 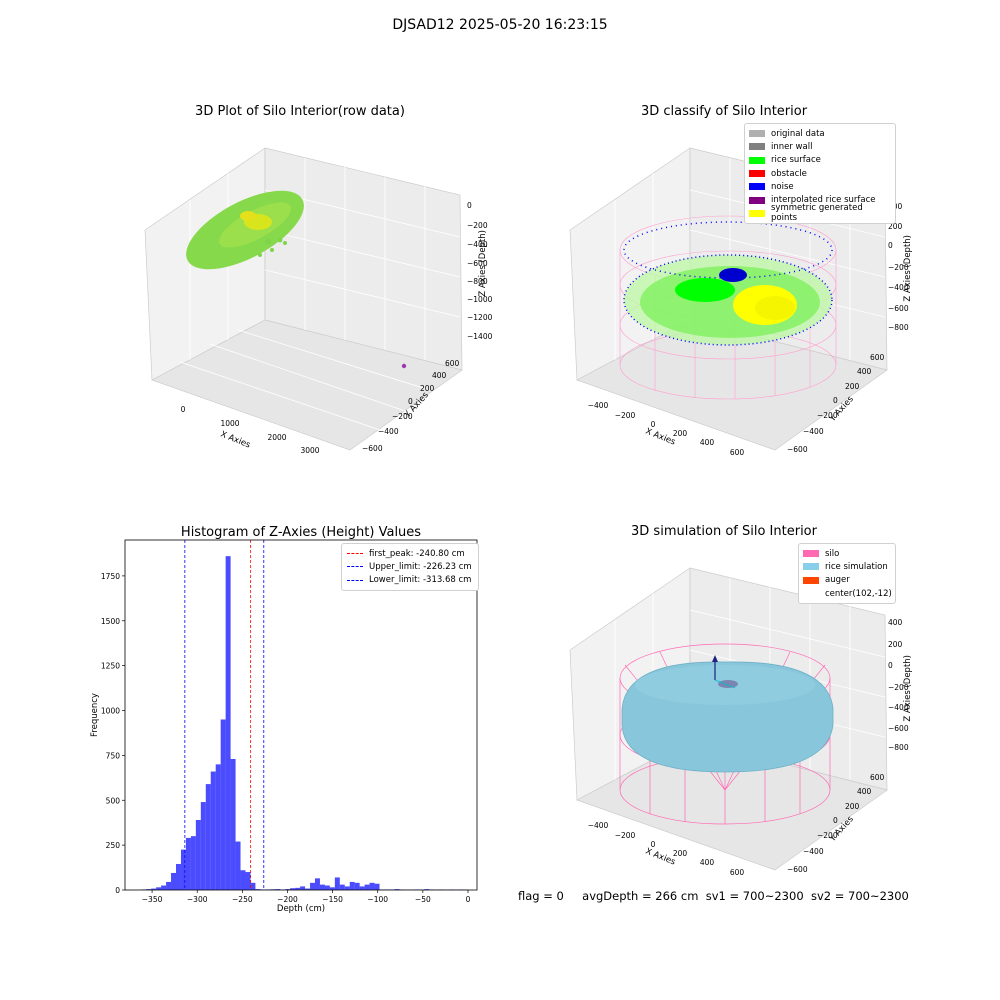 What do you see at coordinates (183, 409) in the screenshot?
I see `raw-xtick: 0` at bounding box center [183, 409].